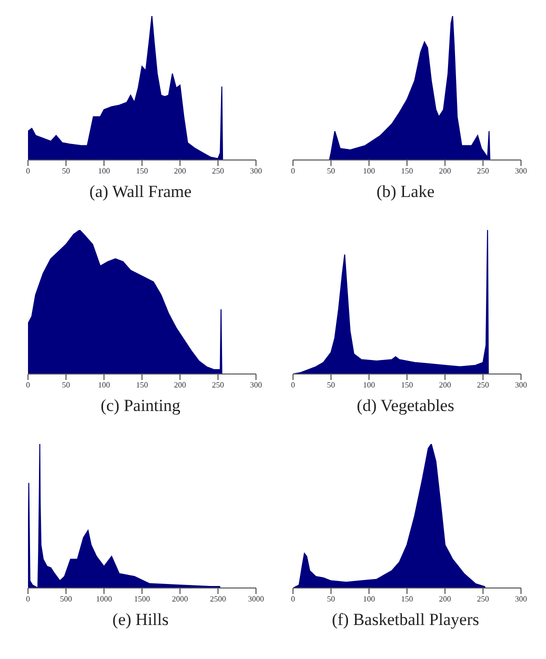 The width and height of the screenshot is (546, 659). What do you see at coordinates (405, 406) in the screenshot?
I see `text: (d) Vegetables` at bounding box center [405, 406].